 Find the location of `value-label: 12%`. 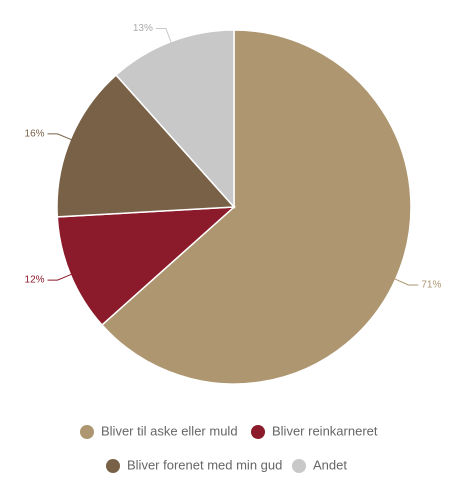

value-label: 12% is located at coordinates (35, 280).